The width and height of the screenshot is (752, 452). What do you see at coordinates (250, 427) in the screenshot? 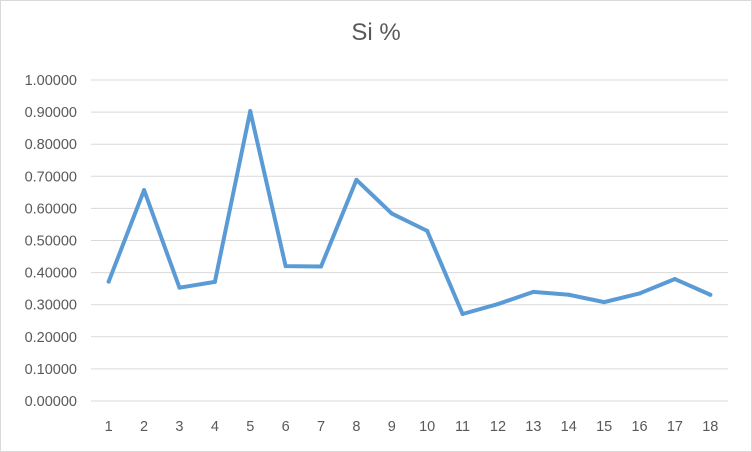
I see `x-tick-label: 5` at bounding box center [250, 427].